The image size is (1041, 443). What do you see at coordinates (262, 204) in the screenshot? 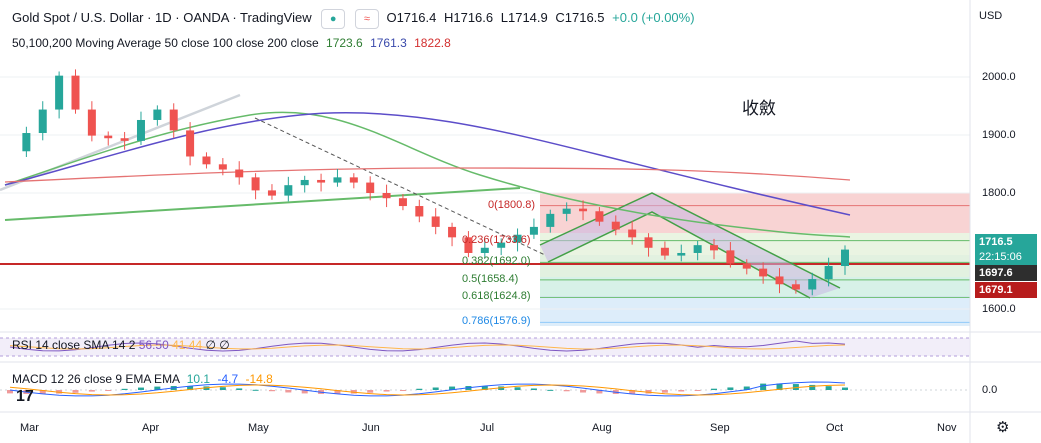
I see `trendline-green` at bounding box center [262, 204].